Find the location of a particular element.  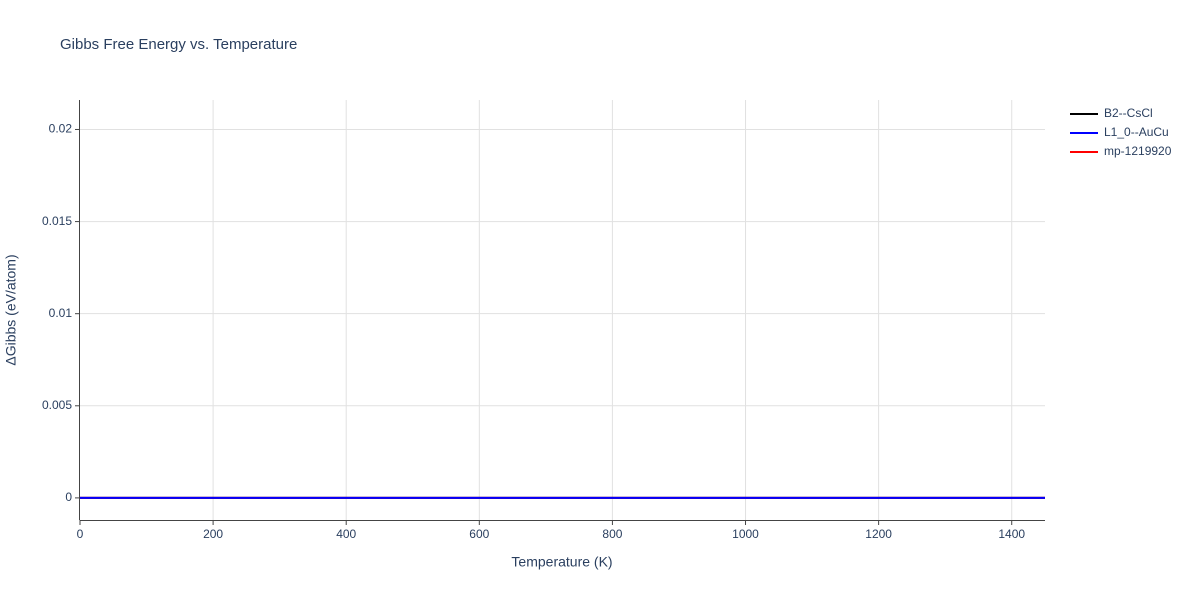

x-tick-label: 1000 is located at coordinates (745, 534).